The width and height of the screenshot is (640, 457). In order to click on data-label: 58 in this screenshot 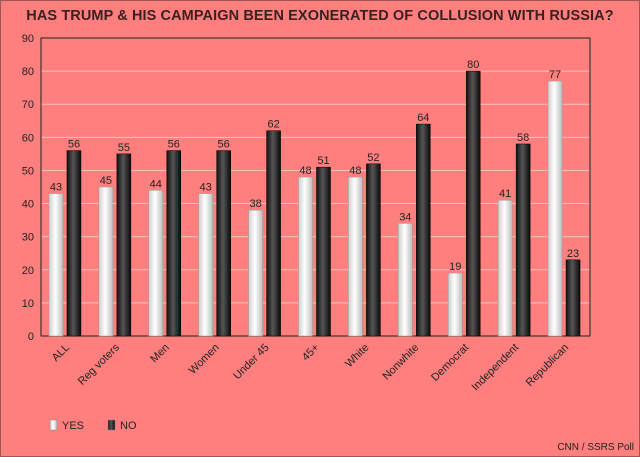, I will do `click(523, 138)`.